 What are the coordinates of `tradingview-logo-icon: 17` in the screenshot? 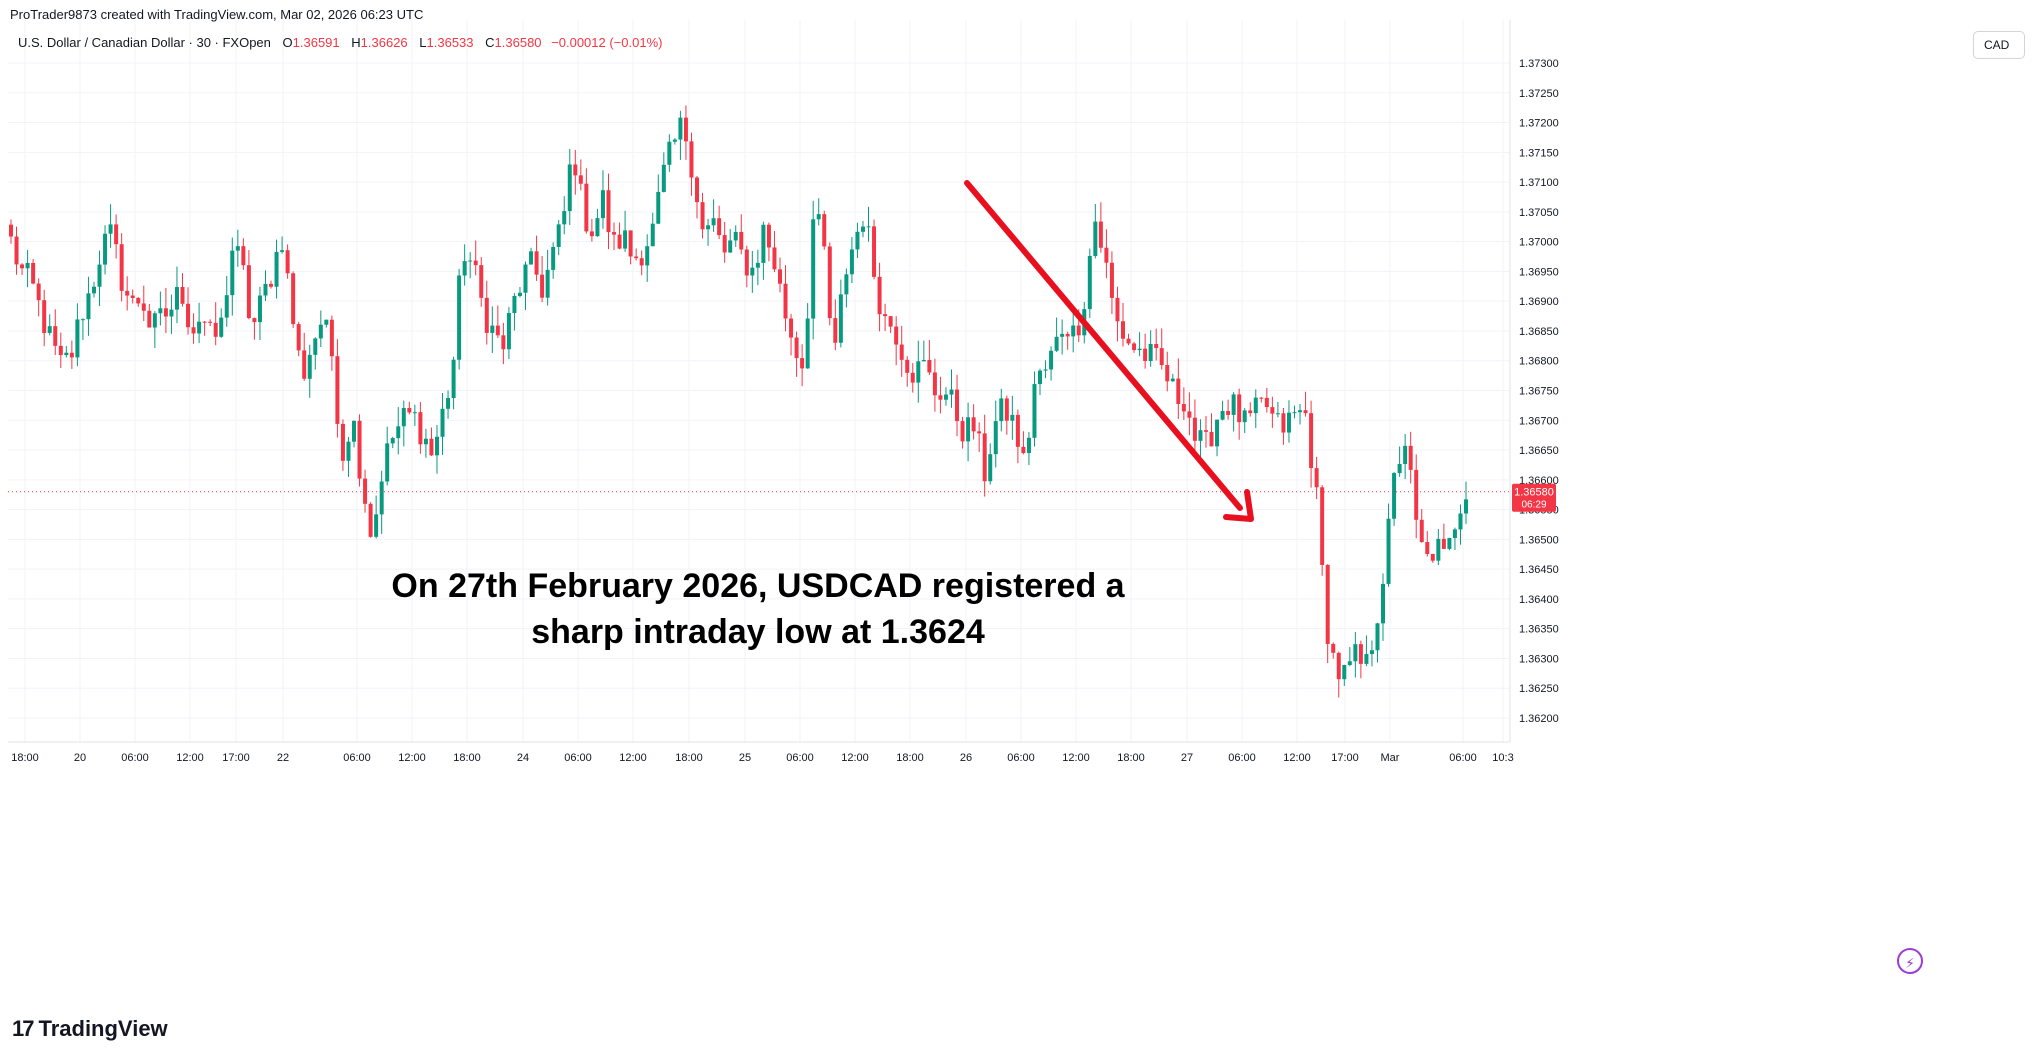 It's located at (23, 1028).